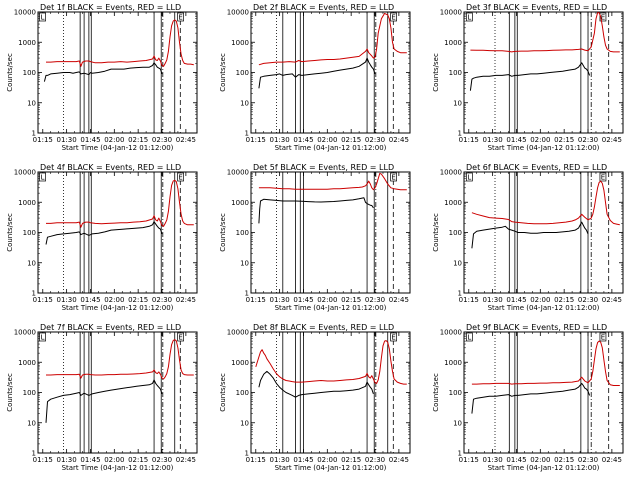  I want to click on panel-title: Det 7f BLACK = Events, RED = LLD, so click(110, 327).